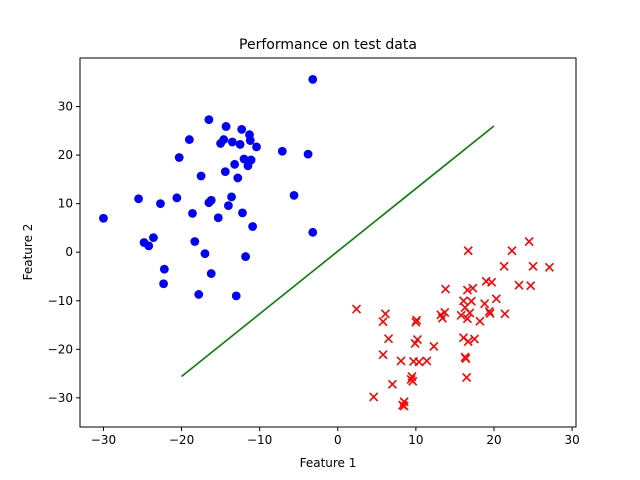 This screenshot has height=480, width=640. What do you see at coordinates (65, 107) in the screenshot?
I see `y-tick-label: 30` at bounding box center [65, 107].